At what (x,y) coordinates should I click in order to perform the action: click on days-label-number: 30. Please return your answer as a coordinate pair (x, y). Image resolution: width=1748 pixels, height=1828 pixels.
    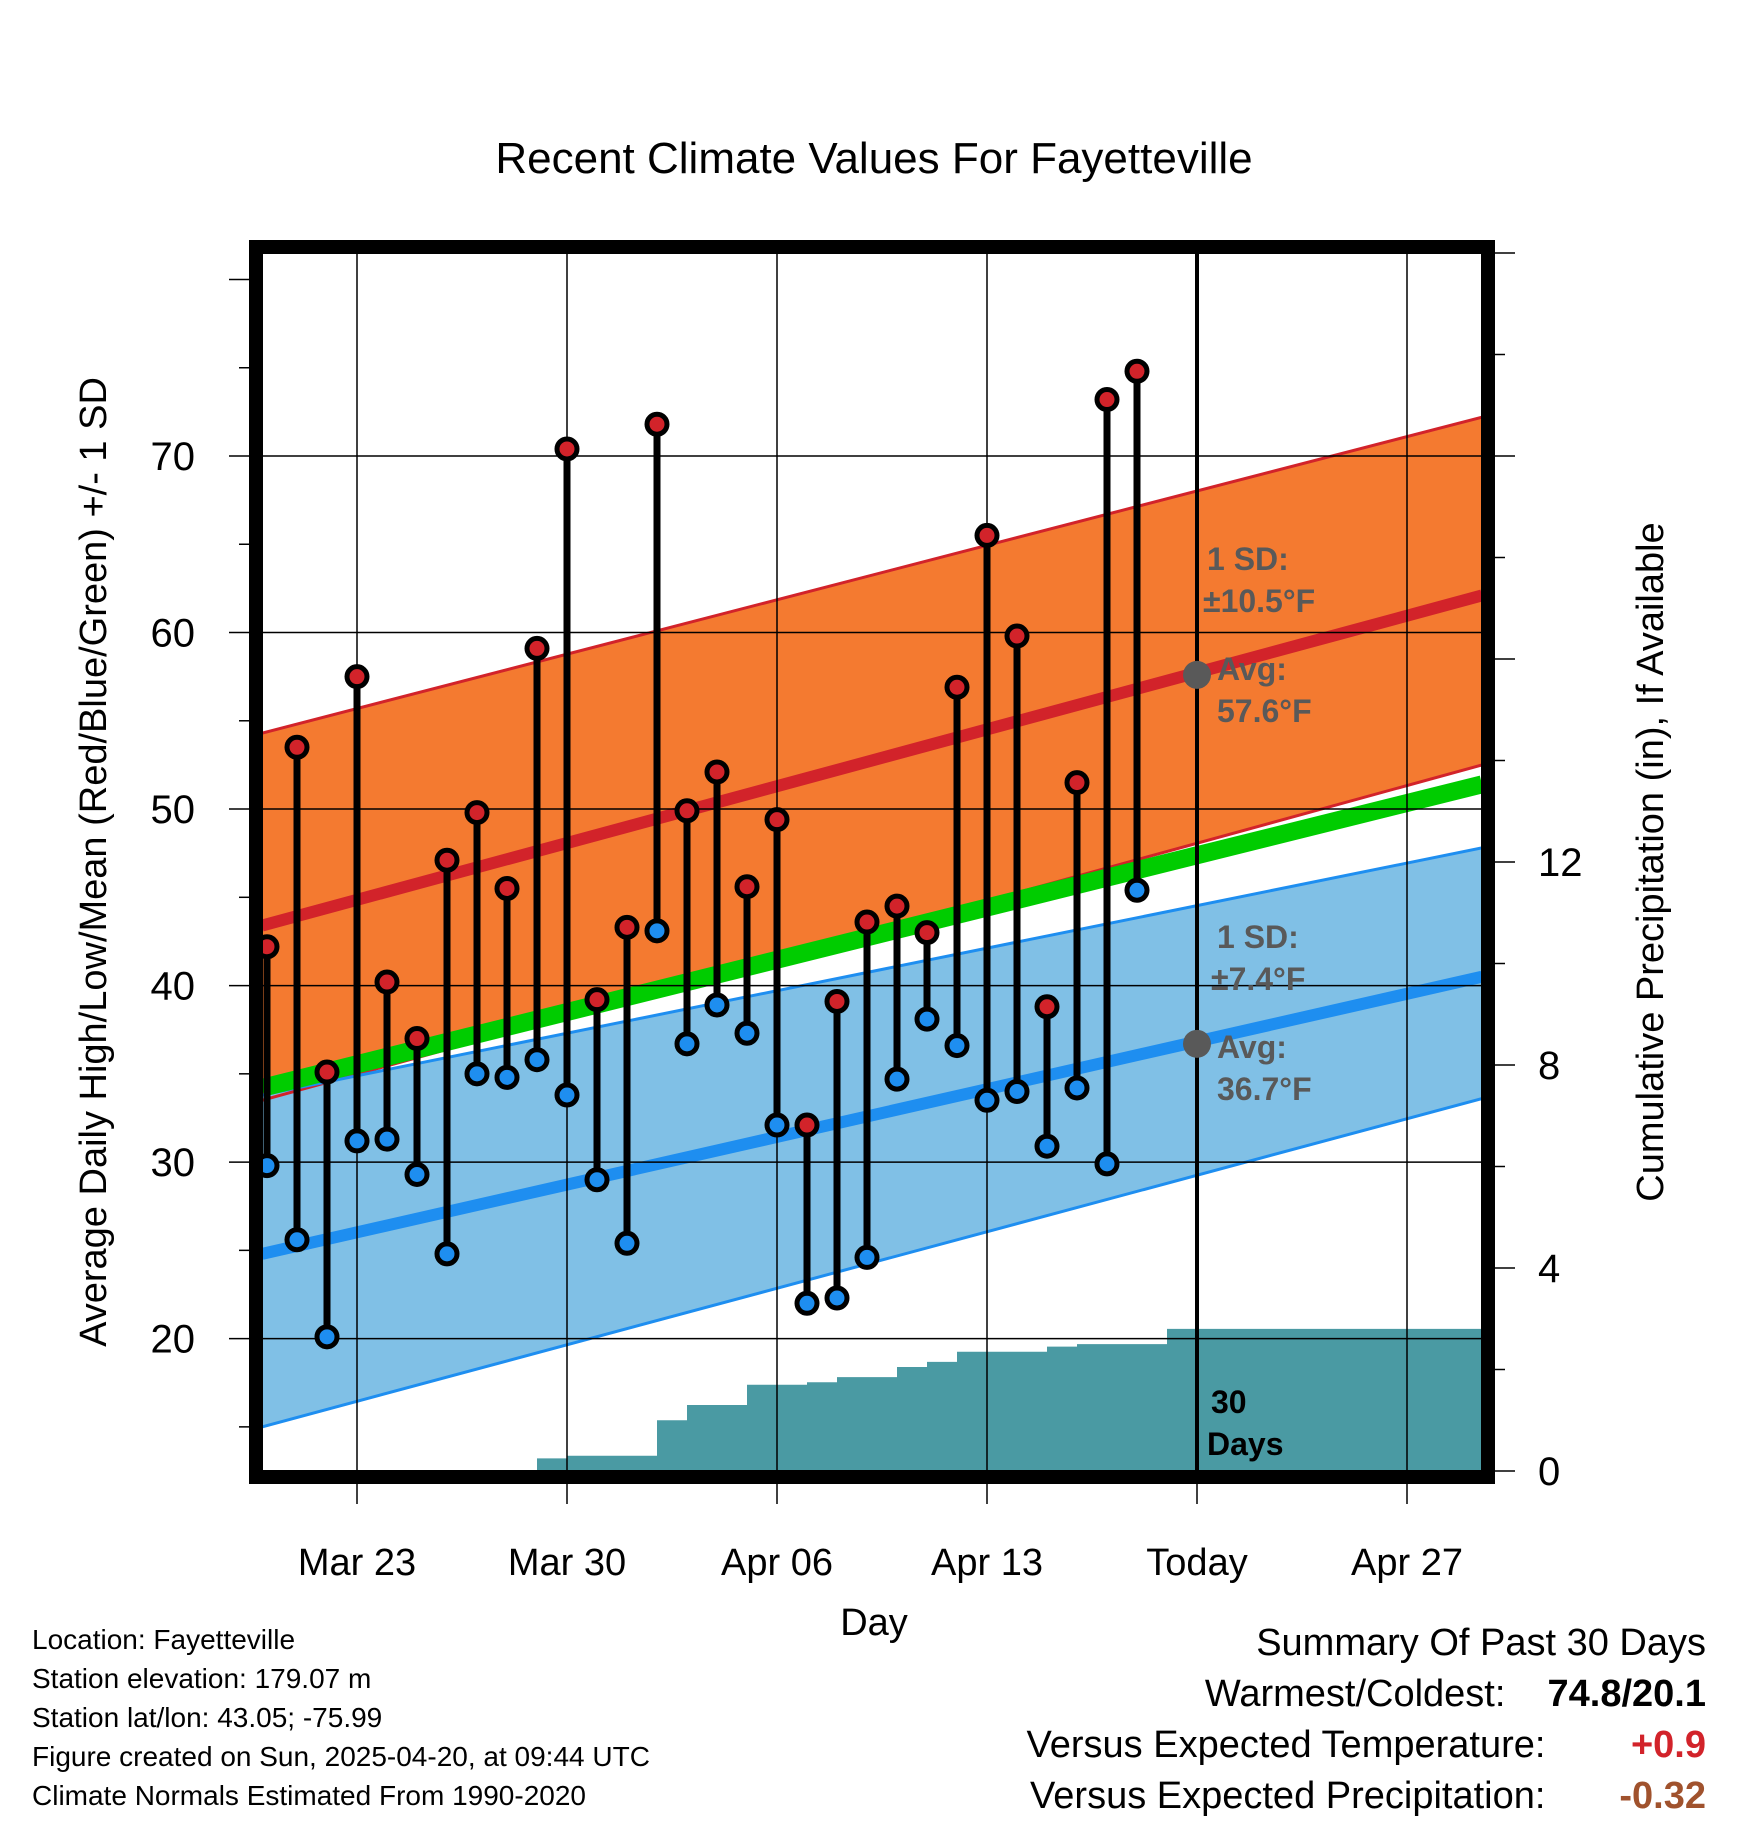
    Looking at the image, I should click on (1229, 1402).